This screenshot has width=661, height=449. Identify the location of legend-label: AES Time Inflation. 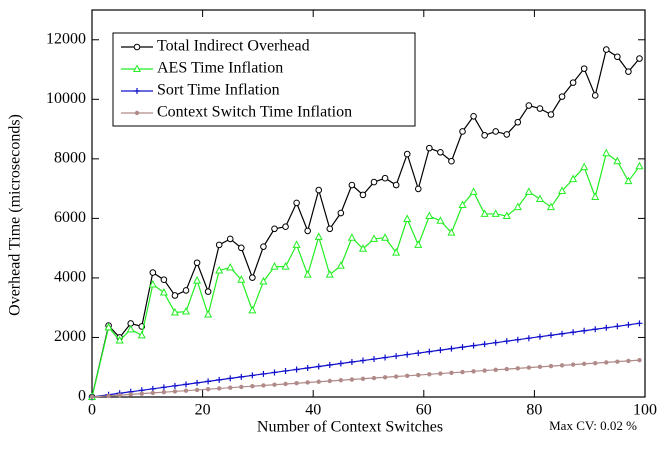
(220, 68).